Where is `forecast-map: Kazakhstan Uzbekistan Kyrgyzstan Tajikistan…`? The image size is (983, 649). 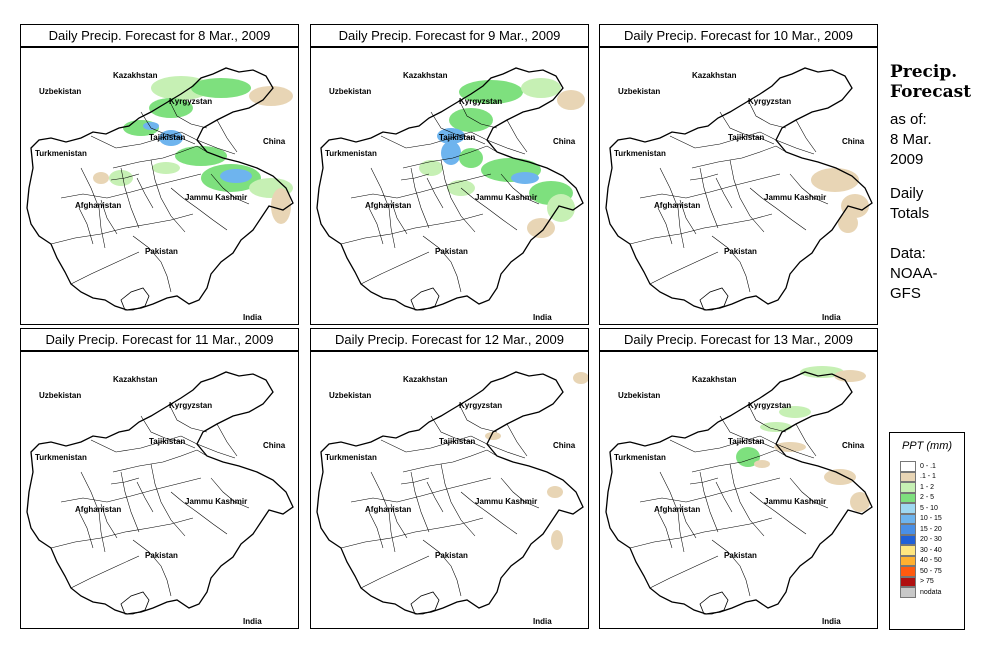 forecast-map: Kazakhstan Uzbekistan Kyrgyzstan Tajikistan… is located at coordinates (738, 490).